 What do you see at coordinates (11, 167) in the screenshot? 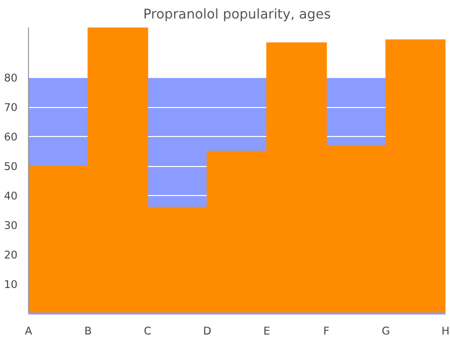
I see `y-tick-label: 50` at bounding box center [11, 167].